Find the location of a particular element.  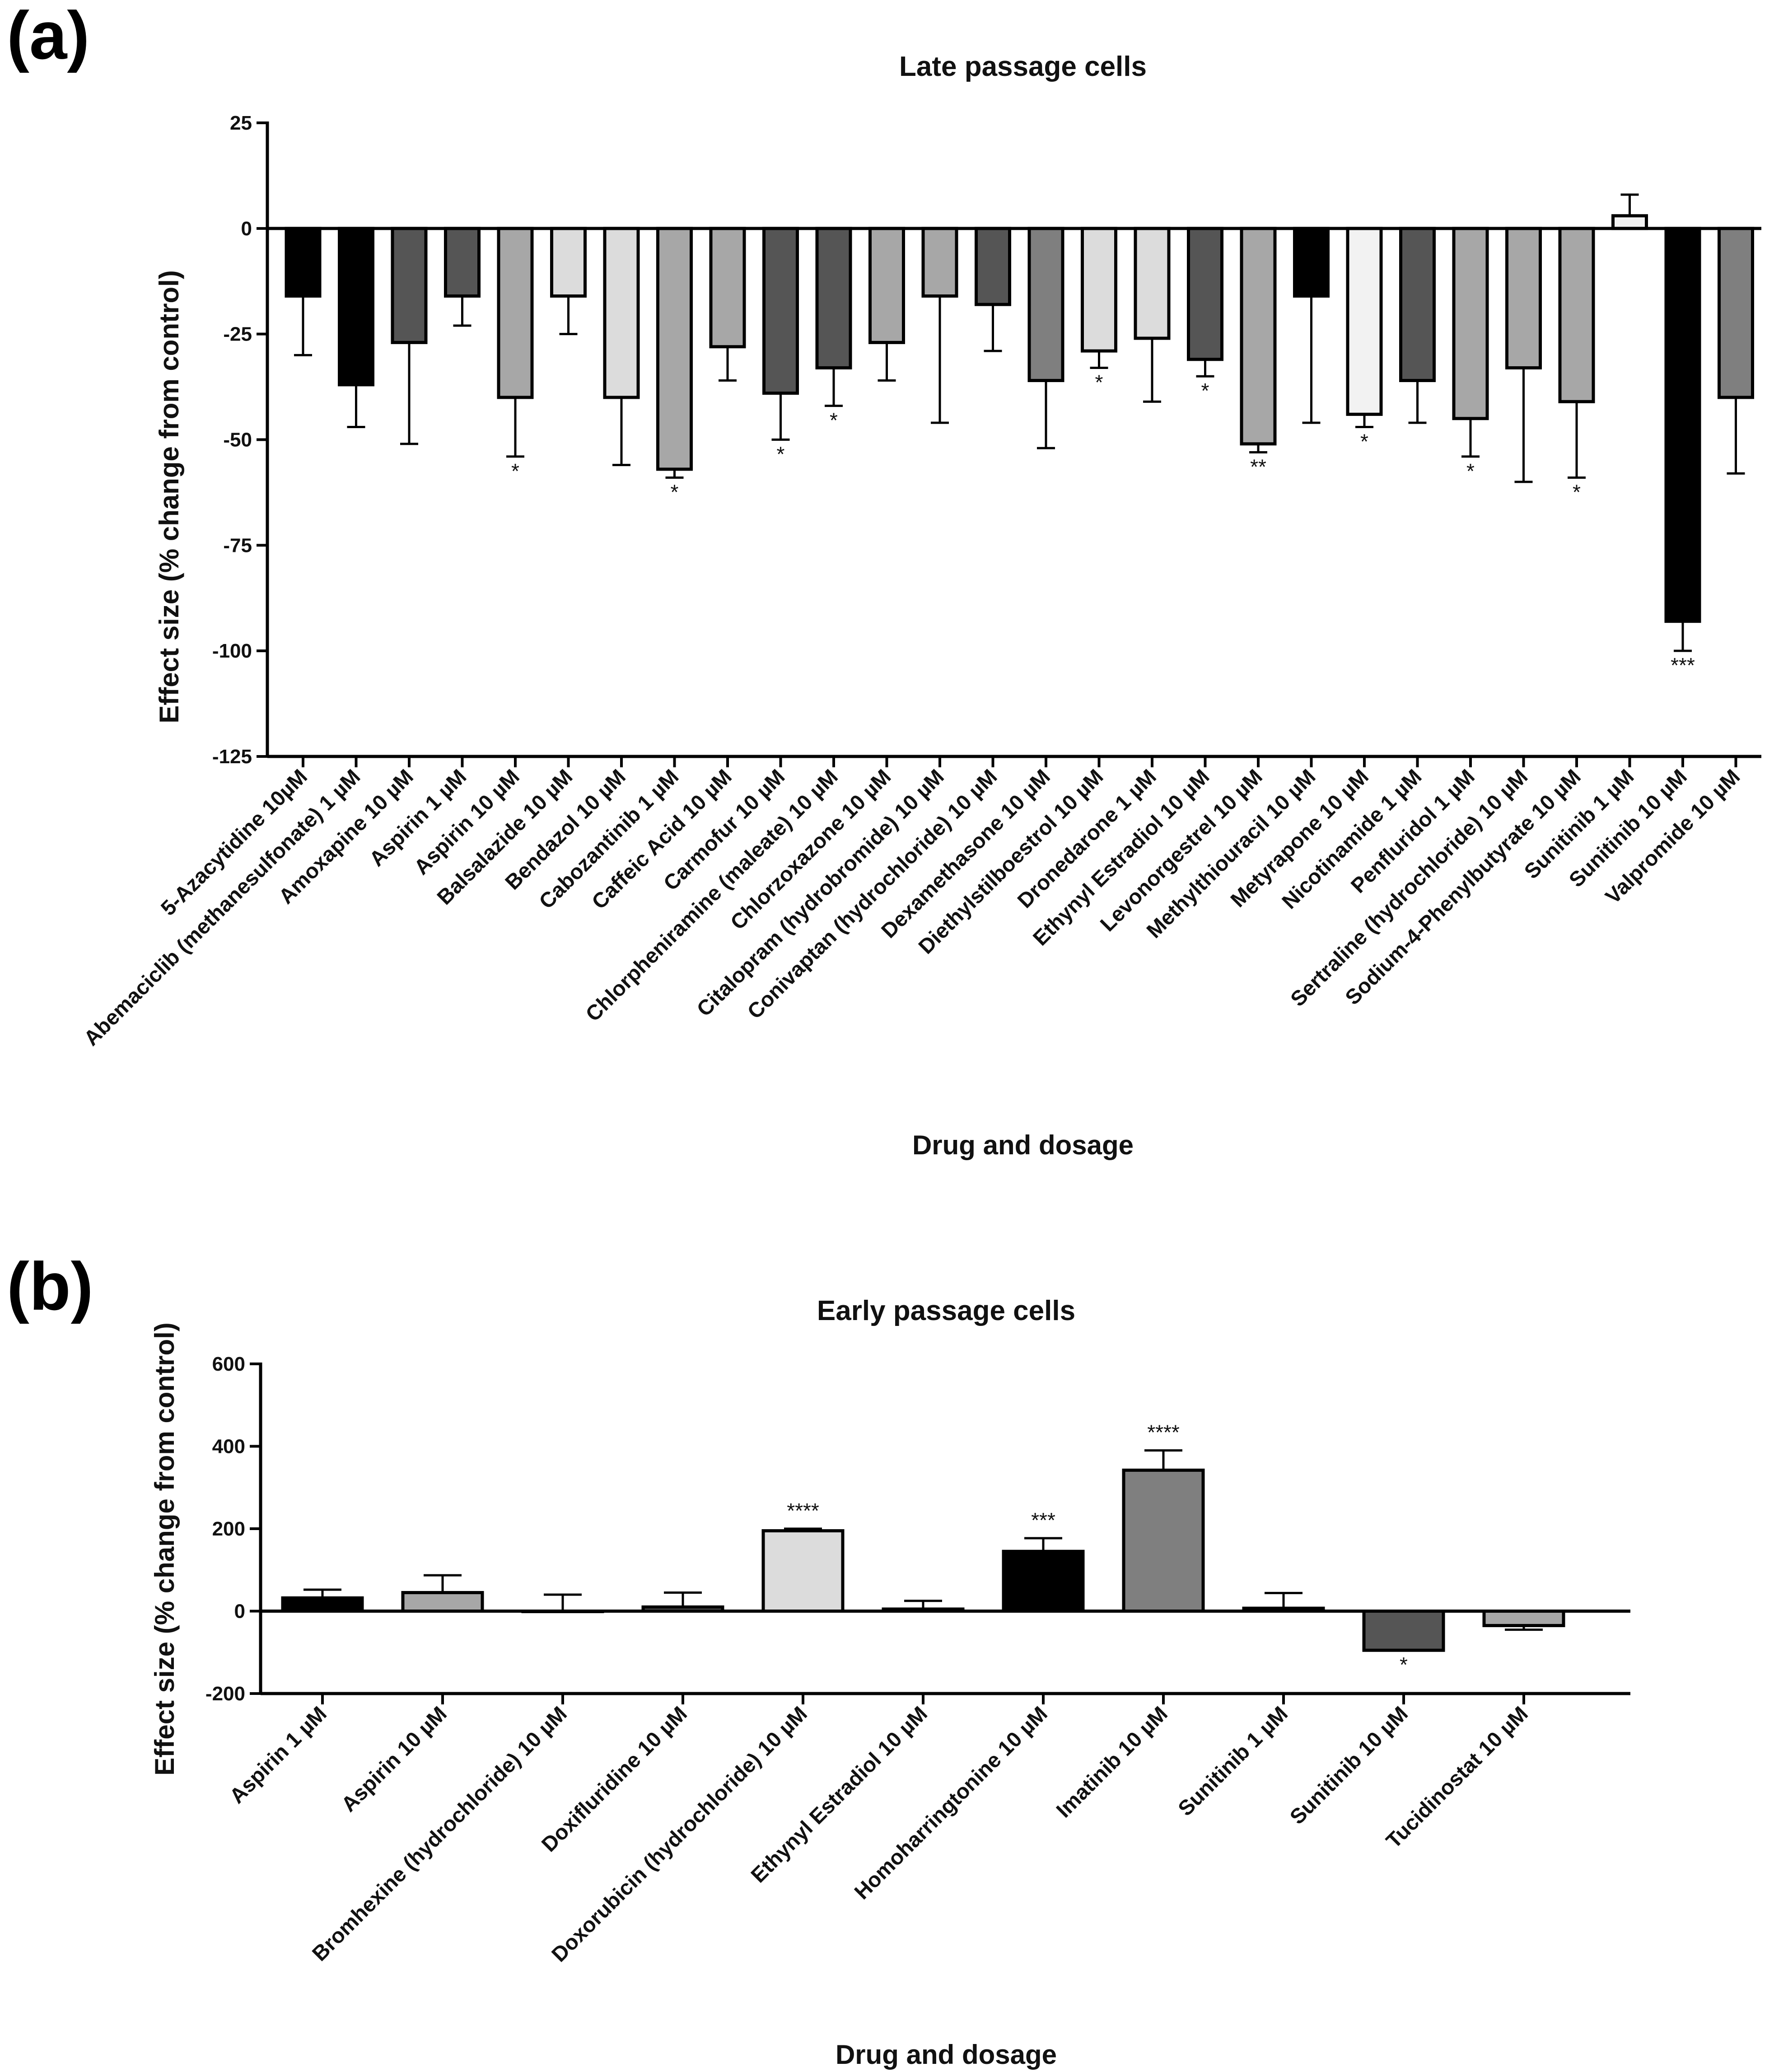

panel-b-title: Early passage cells is located at coordinates (946, 1310).